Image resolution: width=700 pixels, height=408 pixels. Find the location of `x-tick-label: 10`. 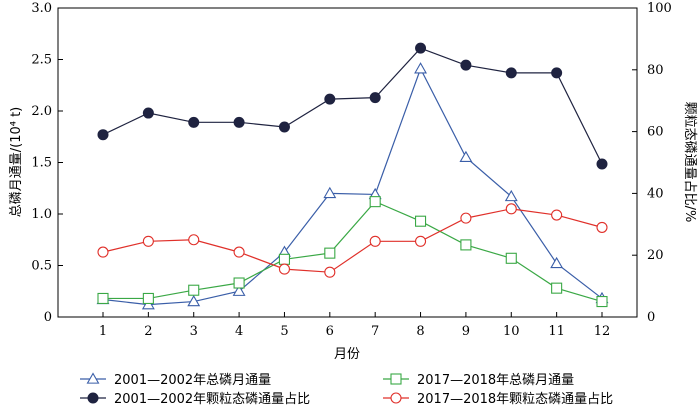

x-tick-label: 10 is located at coordinates (511, 331).